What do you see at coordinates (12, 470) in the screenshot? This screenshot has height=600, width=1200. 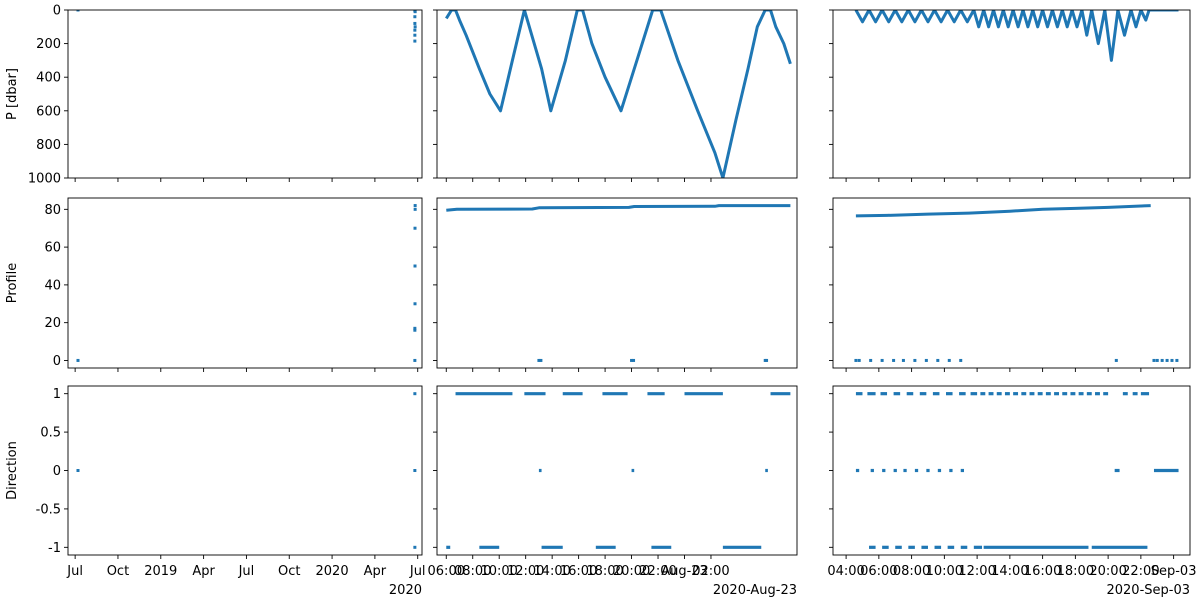 I see `y-axis-title: Direction` at bounding box center [12, 470].